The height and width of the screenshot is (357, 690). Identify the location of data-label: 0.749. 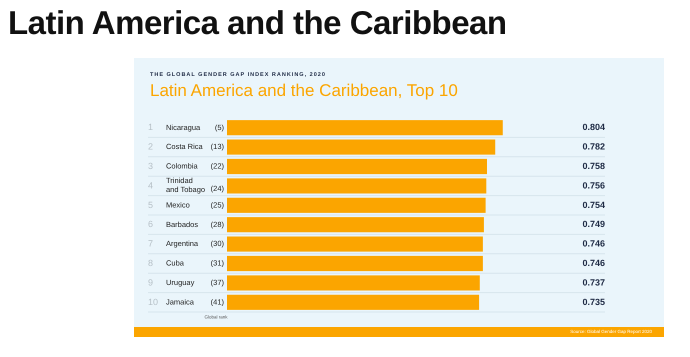
(593, 224).